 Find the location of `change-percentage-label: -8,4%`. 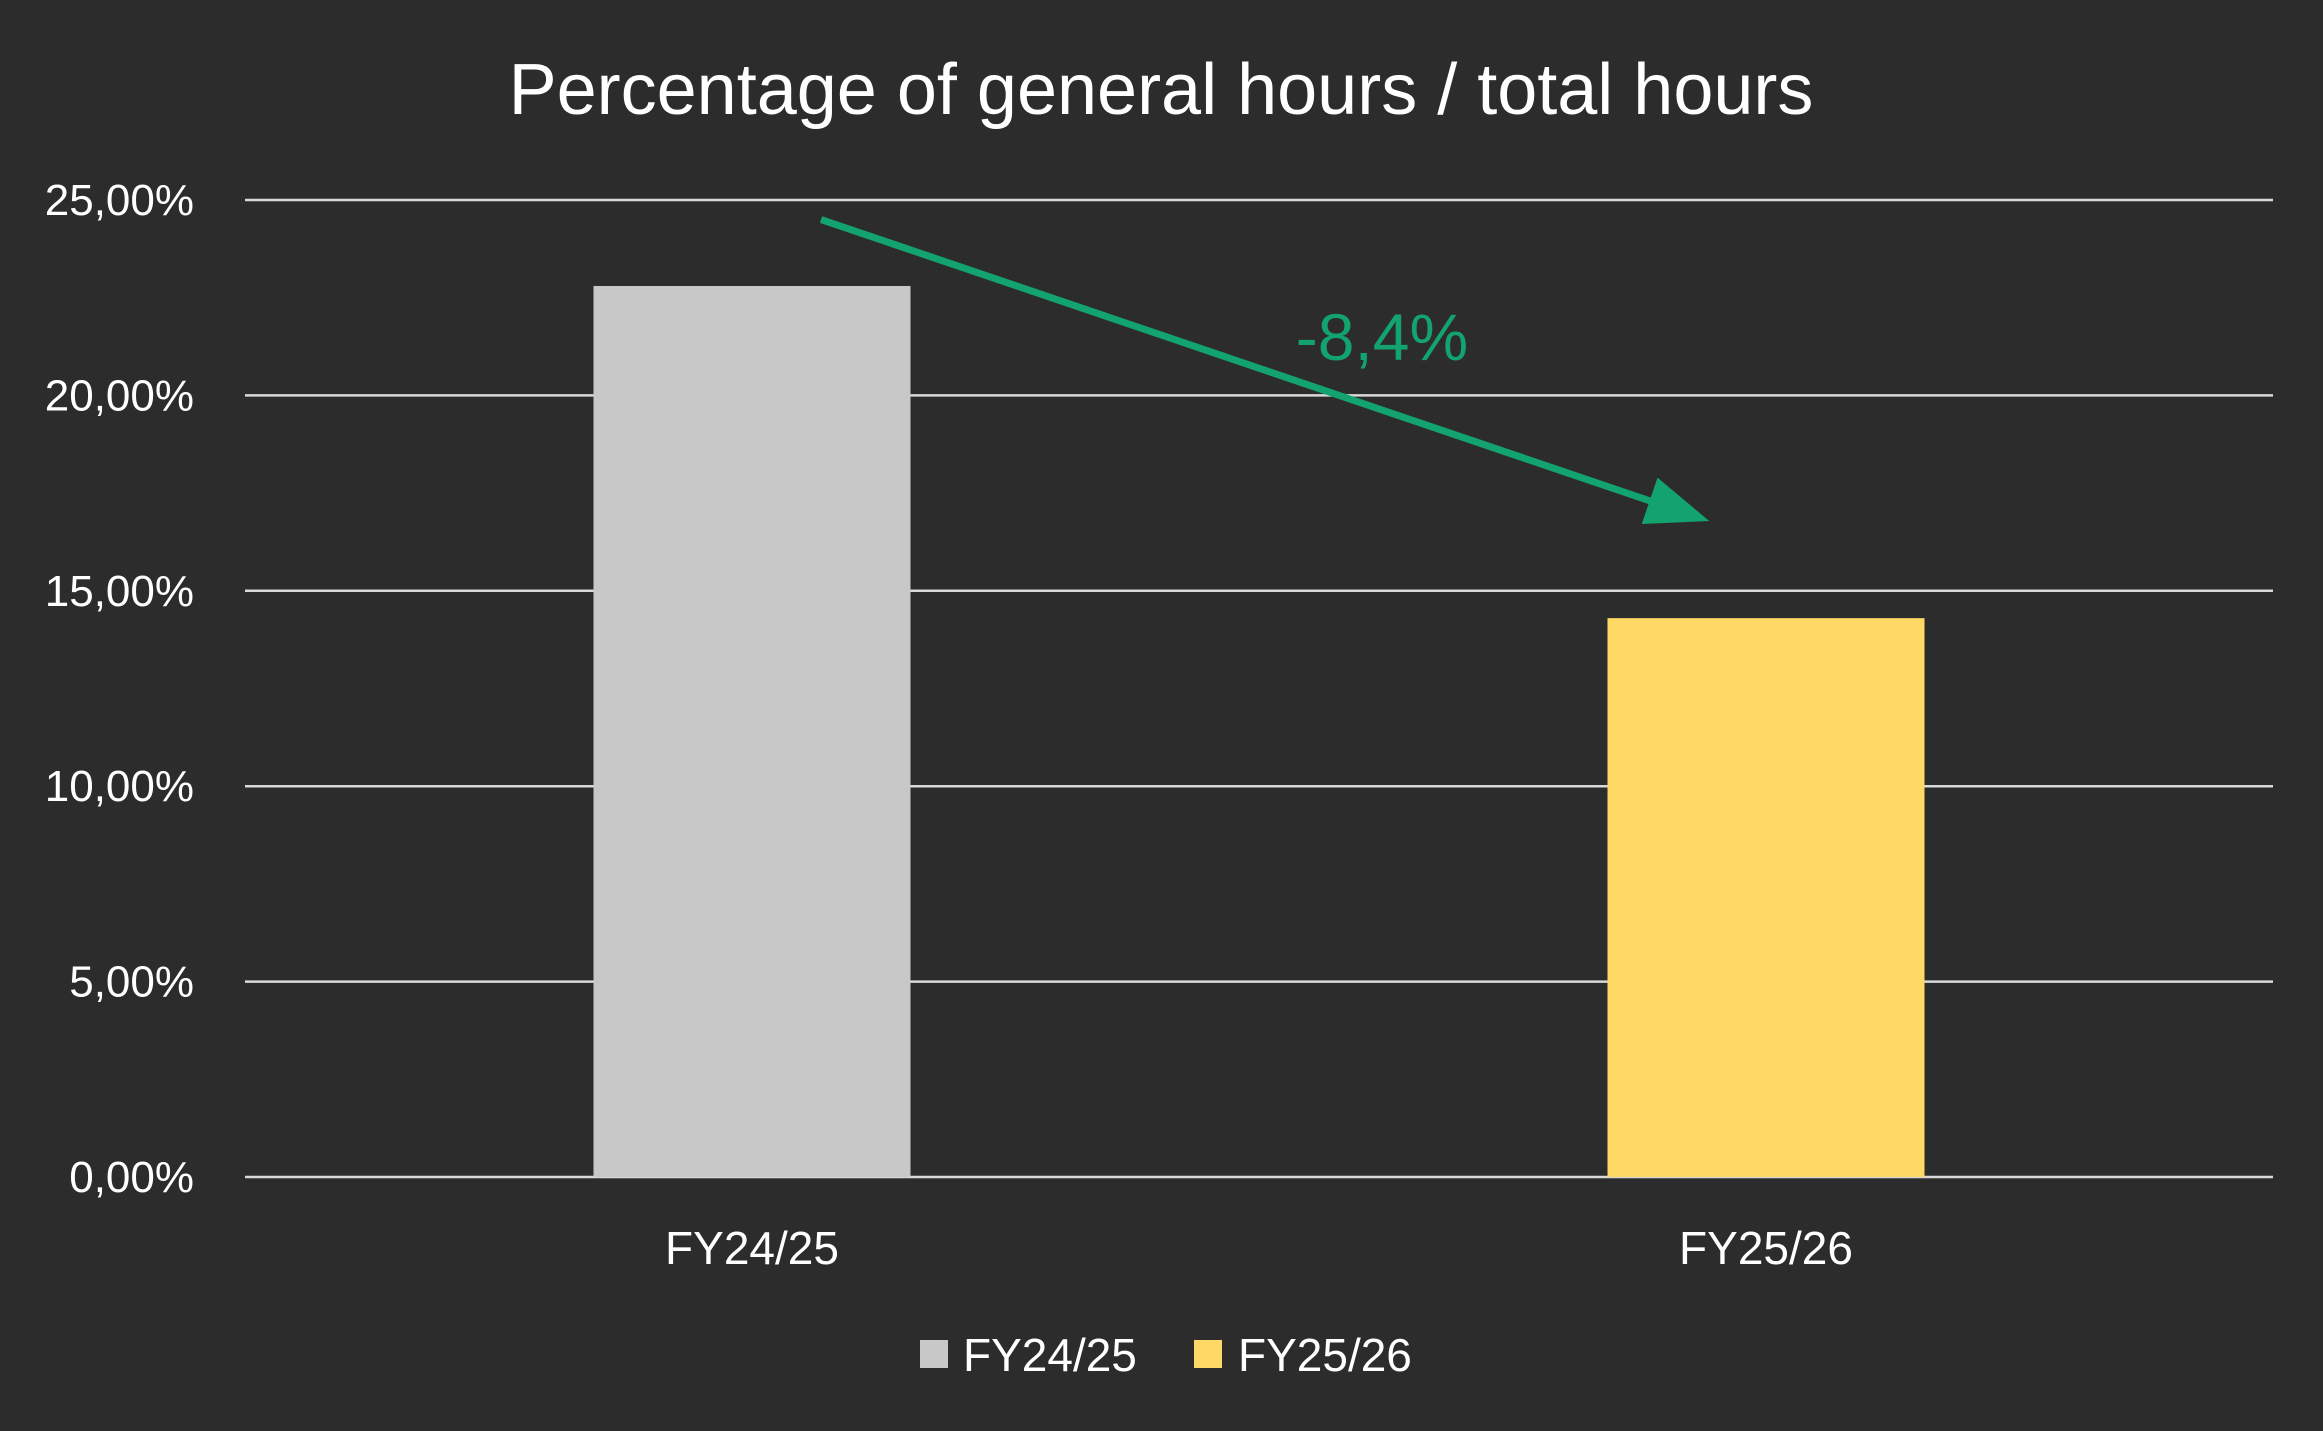

change-percentage-label: -8,4% is located at coordinates (1382, 337).